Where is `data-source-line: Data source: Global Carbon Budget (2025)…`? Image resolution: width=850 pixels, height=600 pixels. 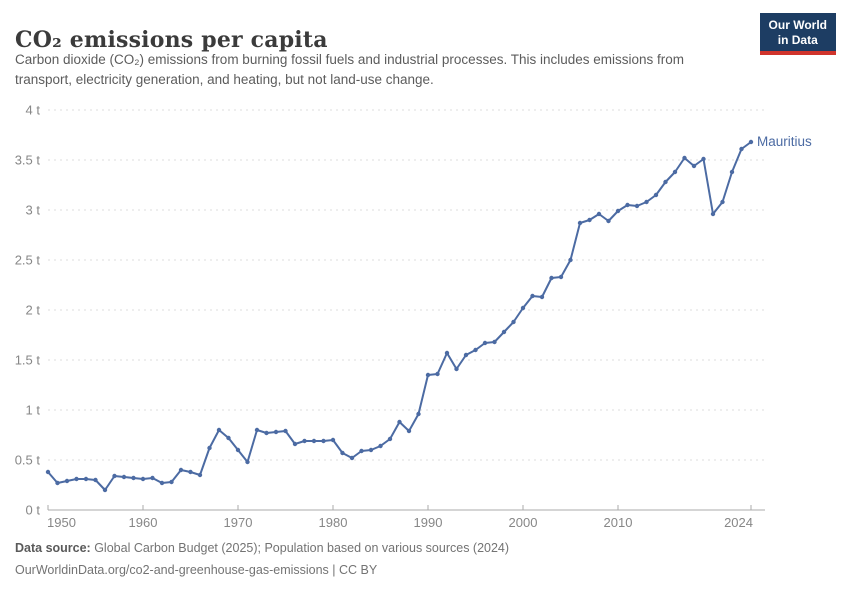
data-source-line: Data source: Global Carbon Budget (2025)… is located at coordinates (262, 548).